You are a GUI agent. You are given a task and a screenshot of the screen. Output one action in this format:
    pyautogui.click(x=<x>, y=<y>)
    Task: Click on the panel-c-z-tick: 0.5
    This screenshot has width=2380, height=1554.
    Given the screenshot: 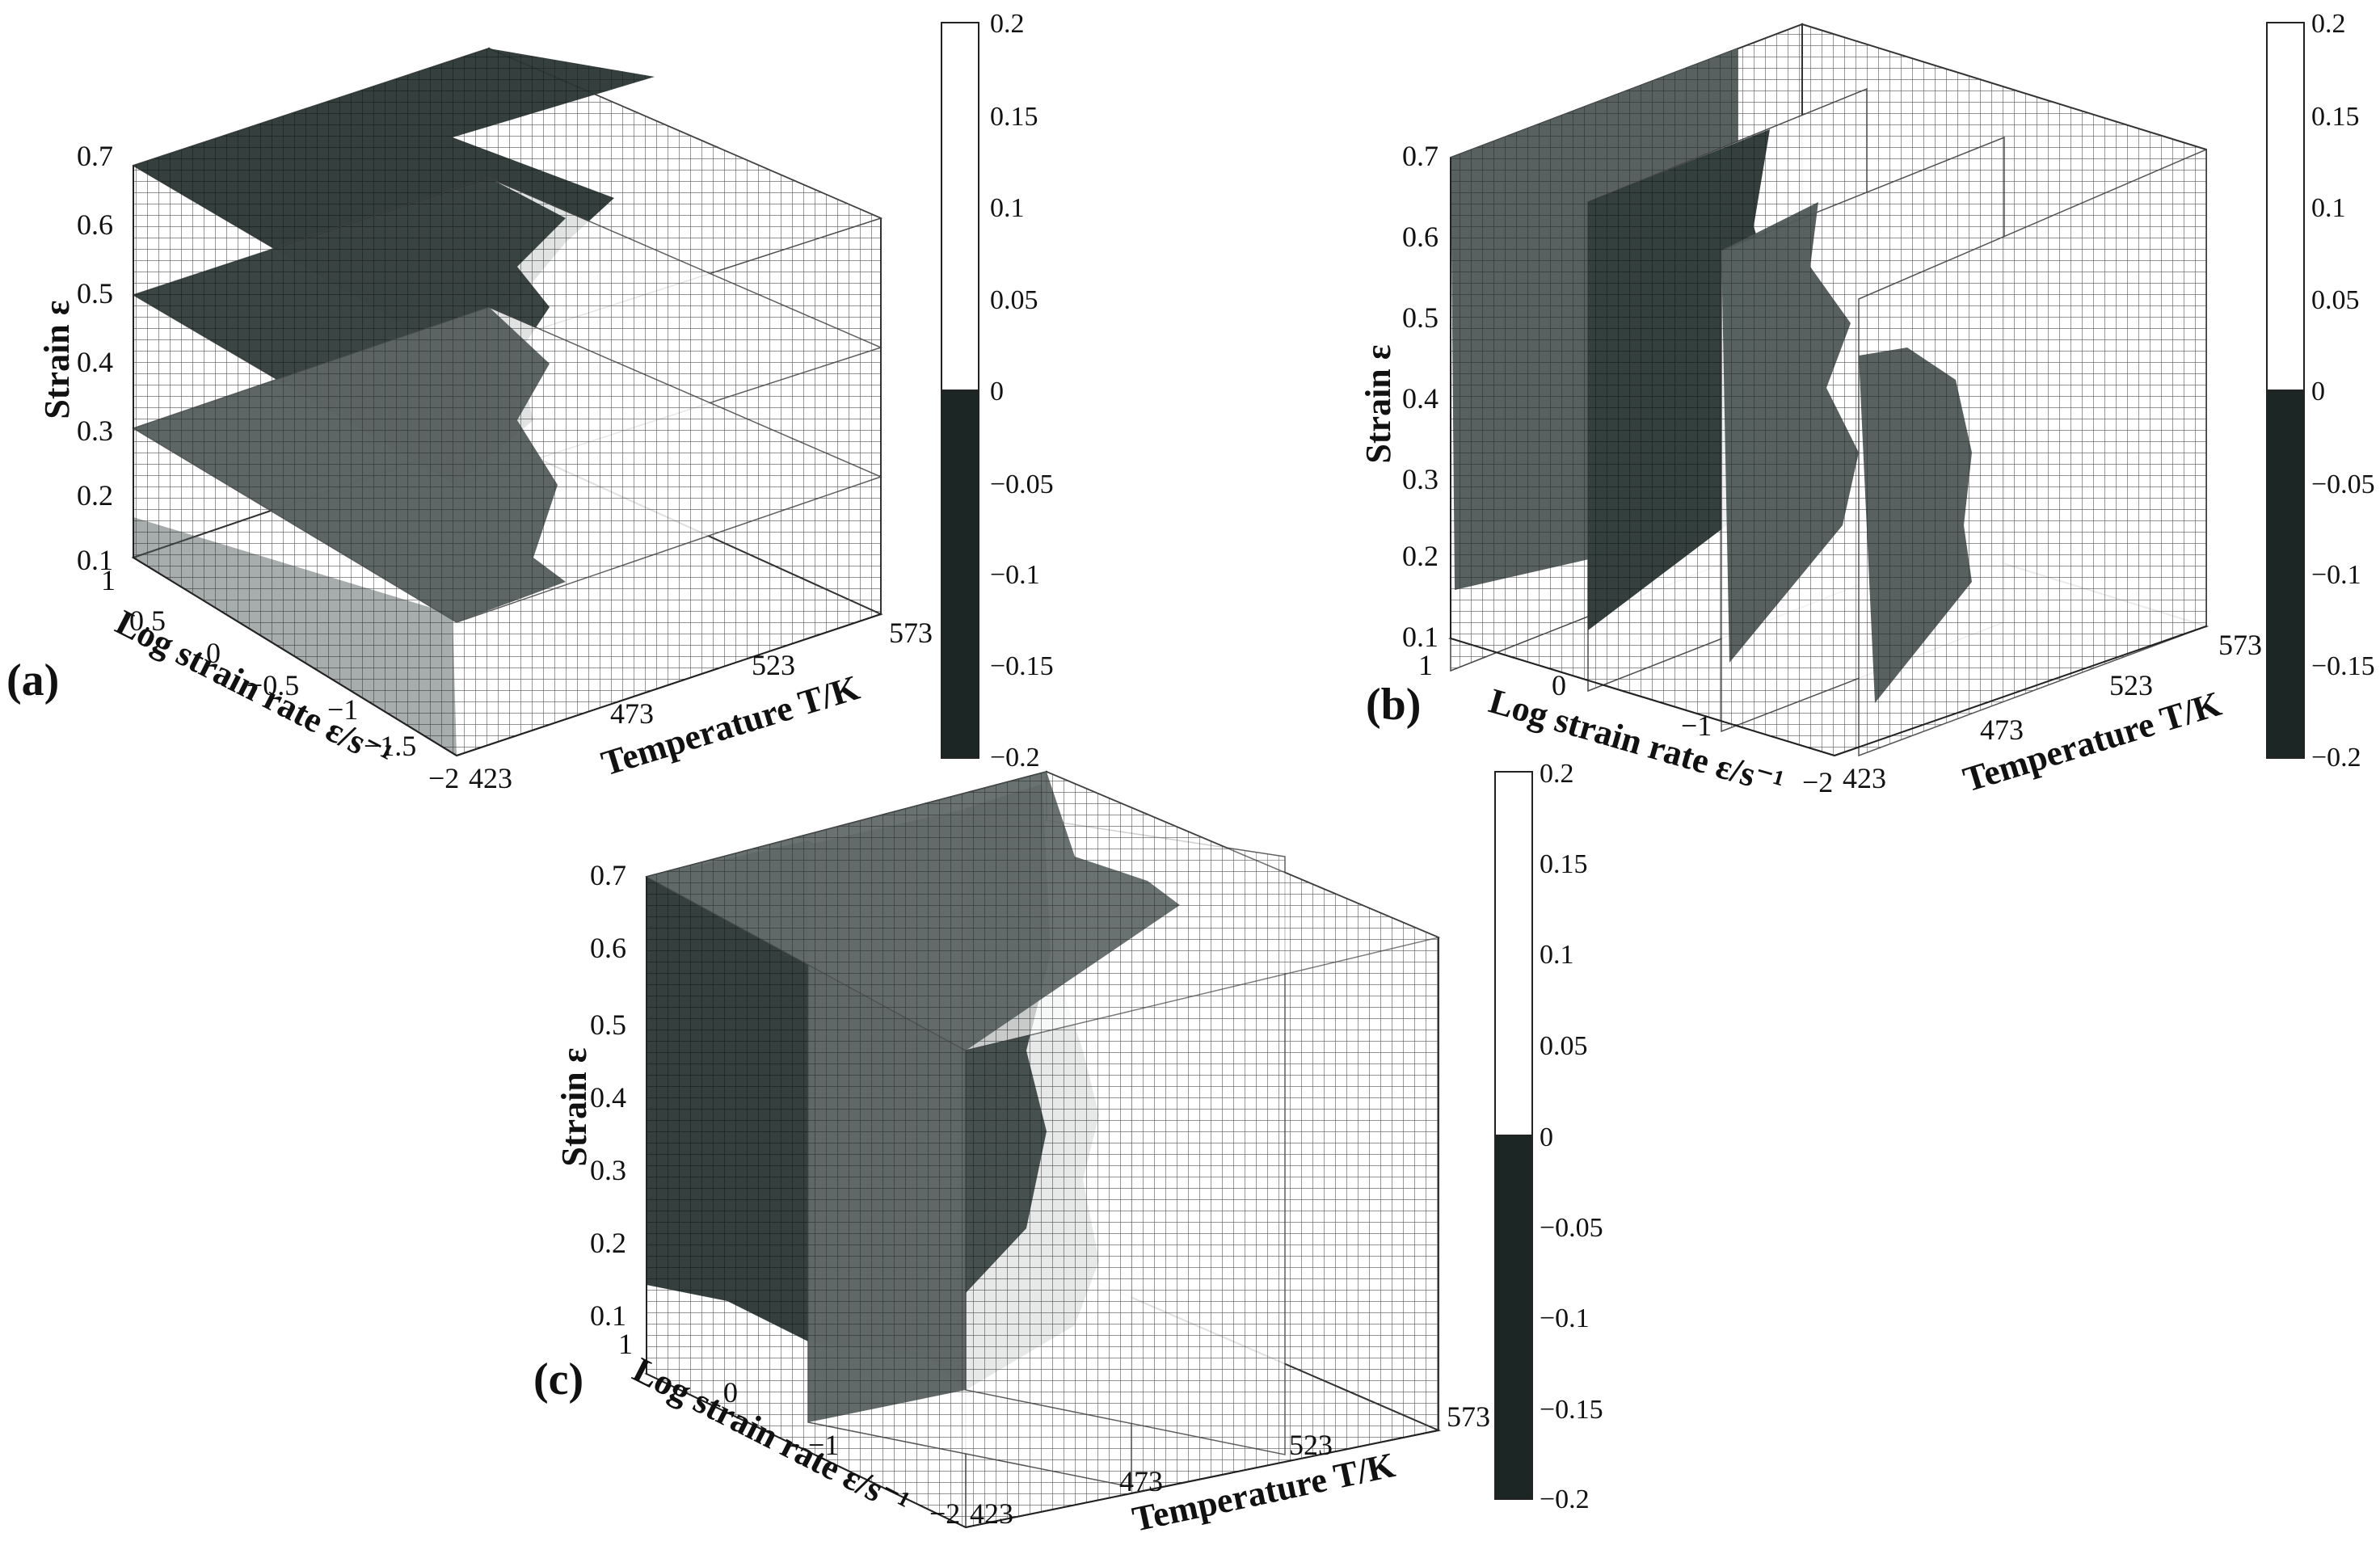 What is the action you would take?
    pyautogui.click(x=608, y=1025)
    